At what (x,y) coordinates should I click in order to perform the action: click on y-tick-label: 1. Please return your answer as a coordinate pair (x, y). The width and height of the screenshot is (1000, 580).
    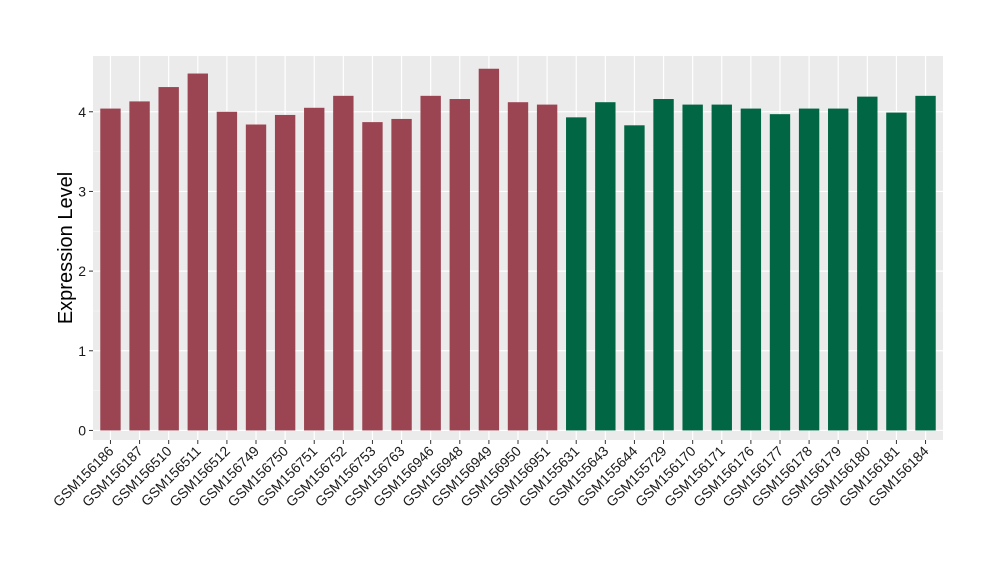
    Looking at the image, I should click on (82, 351).